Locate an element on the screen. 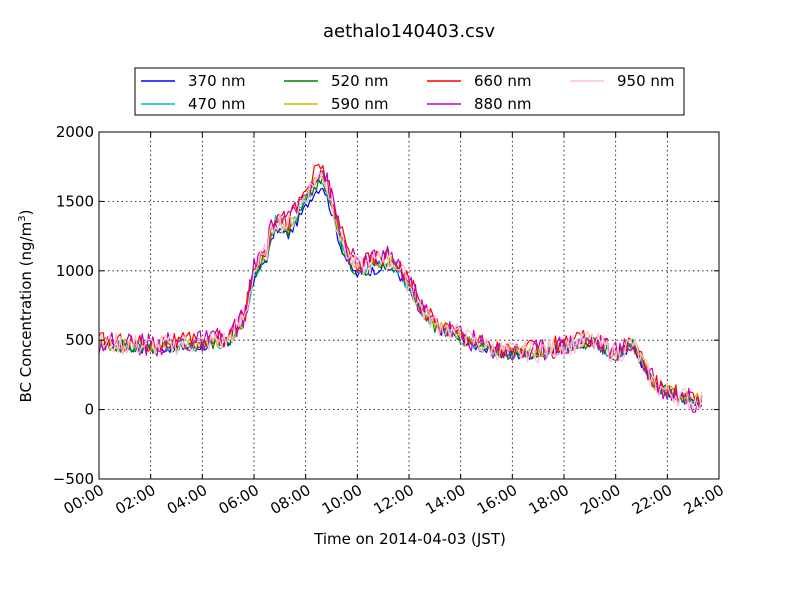 Image resolution: width=800 pixels, height=600 pixels. x-tick-label: 18:00 is located at coordinates (549, 499).